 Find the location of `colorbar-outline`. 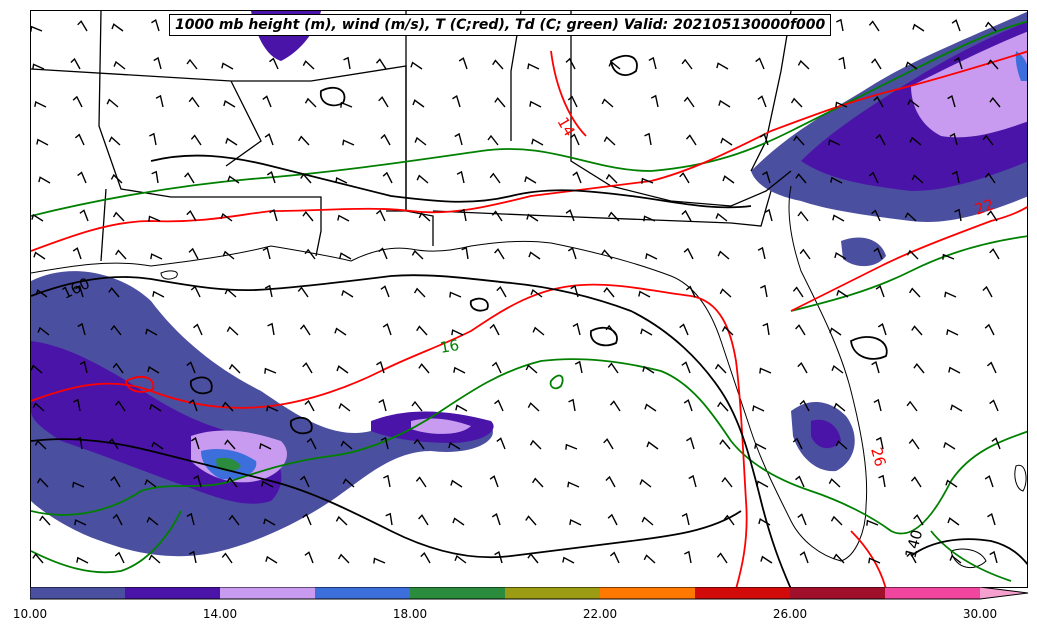

colorbar-outline is located at coordinates (529, 593).